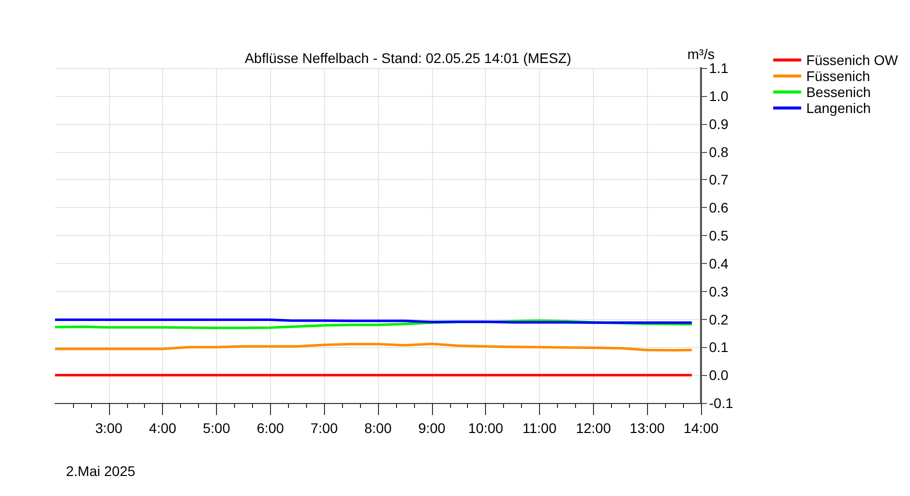  Describe the element at coordinates (719, 236) in the screenshot. I see `y-tick-label: 0.5` at that location.